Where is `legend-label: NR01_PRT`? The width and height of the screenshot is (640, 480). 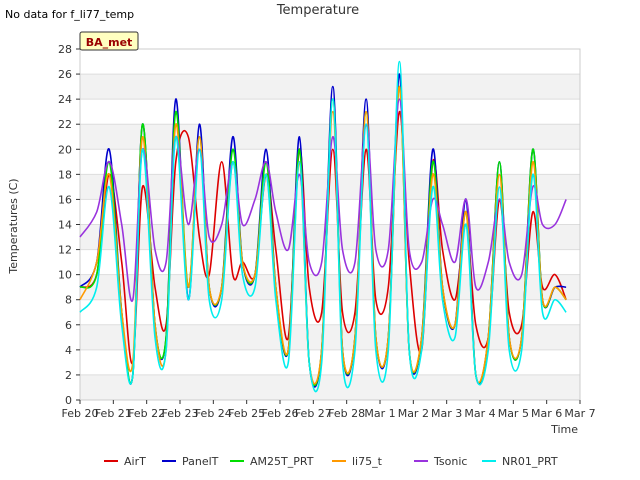
legend-label: NR01_PRT is located at coordinates (530, 461).